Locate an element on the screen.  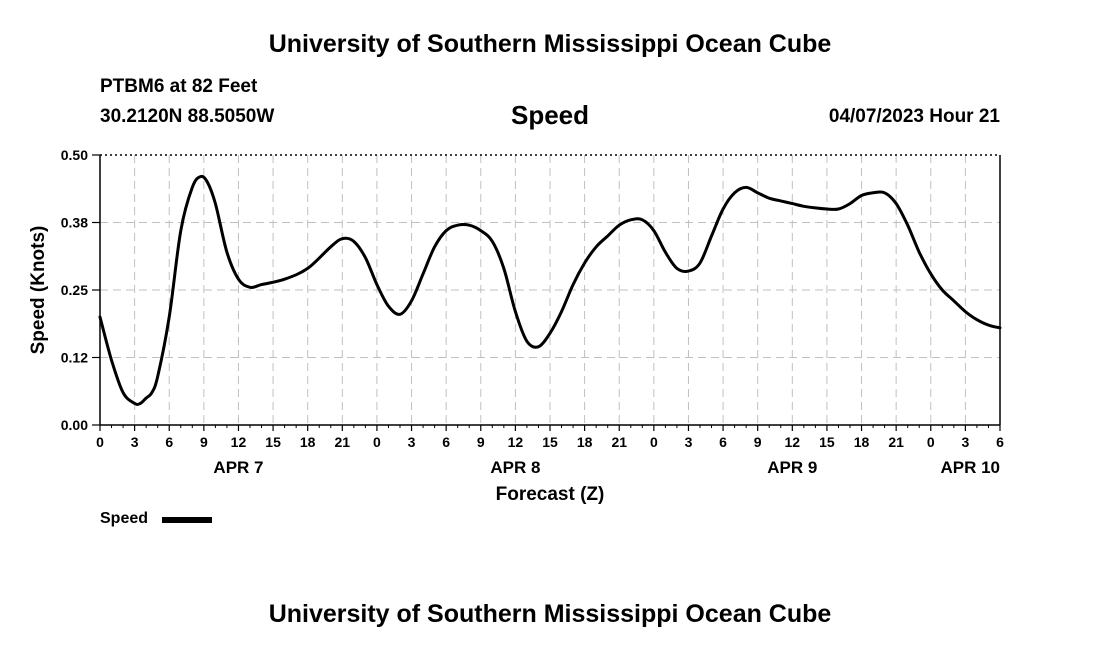
y-tick-label: 0.25 is located at coordinates (74, 290).